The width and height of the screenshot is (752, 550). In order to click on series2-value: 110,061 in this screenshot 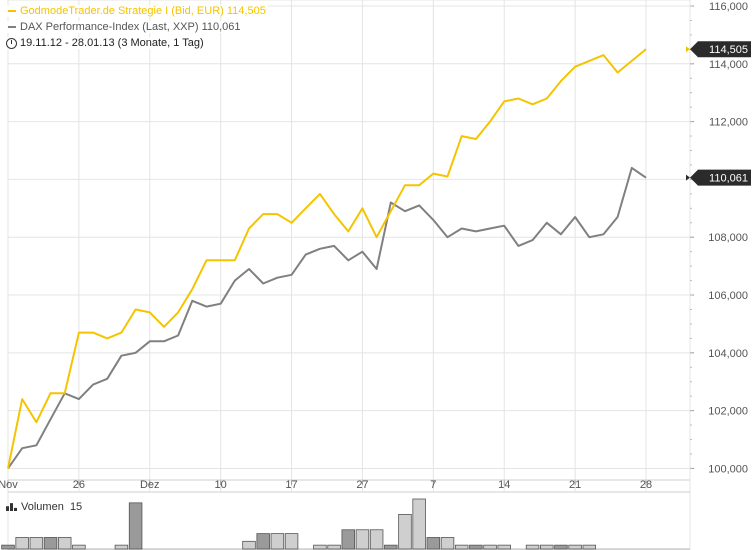, I will do `click(221, 27)`.